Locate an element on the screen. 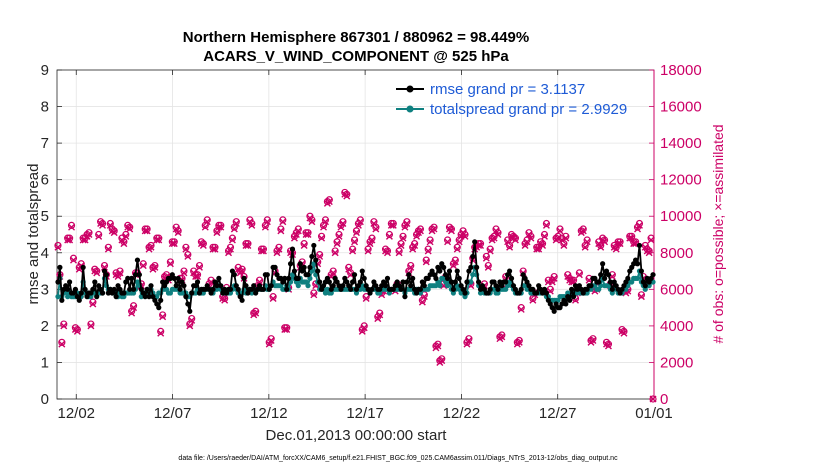 This screenshot has width=830, height=470. y-tick-label-left-4: 4 is located at coordinates (45, 253).